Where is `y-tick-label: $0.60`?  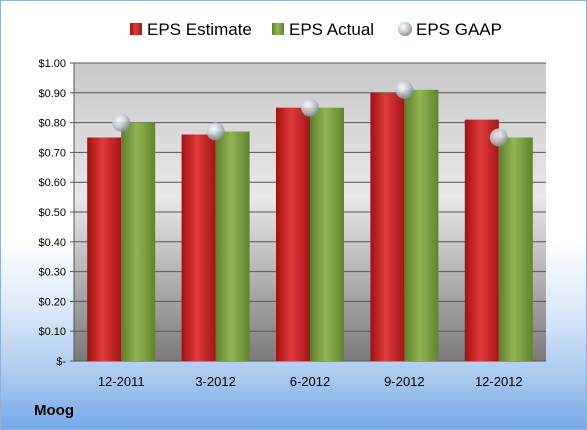 y-tick-label: $0.60 is located at coordinates (52, 183).